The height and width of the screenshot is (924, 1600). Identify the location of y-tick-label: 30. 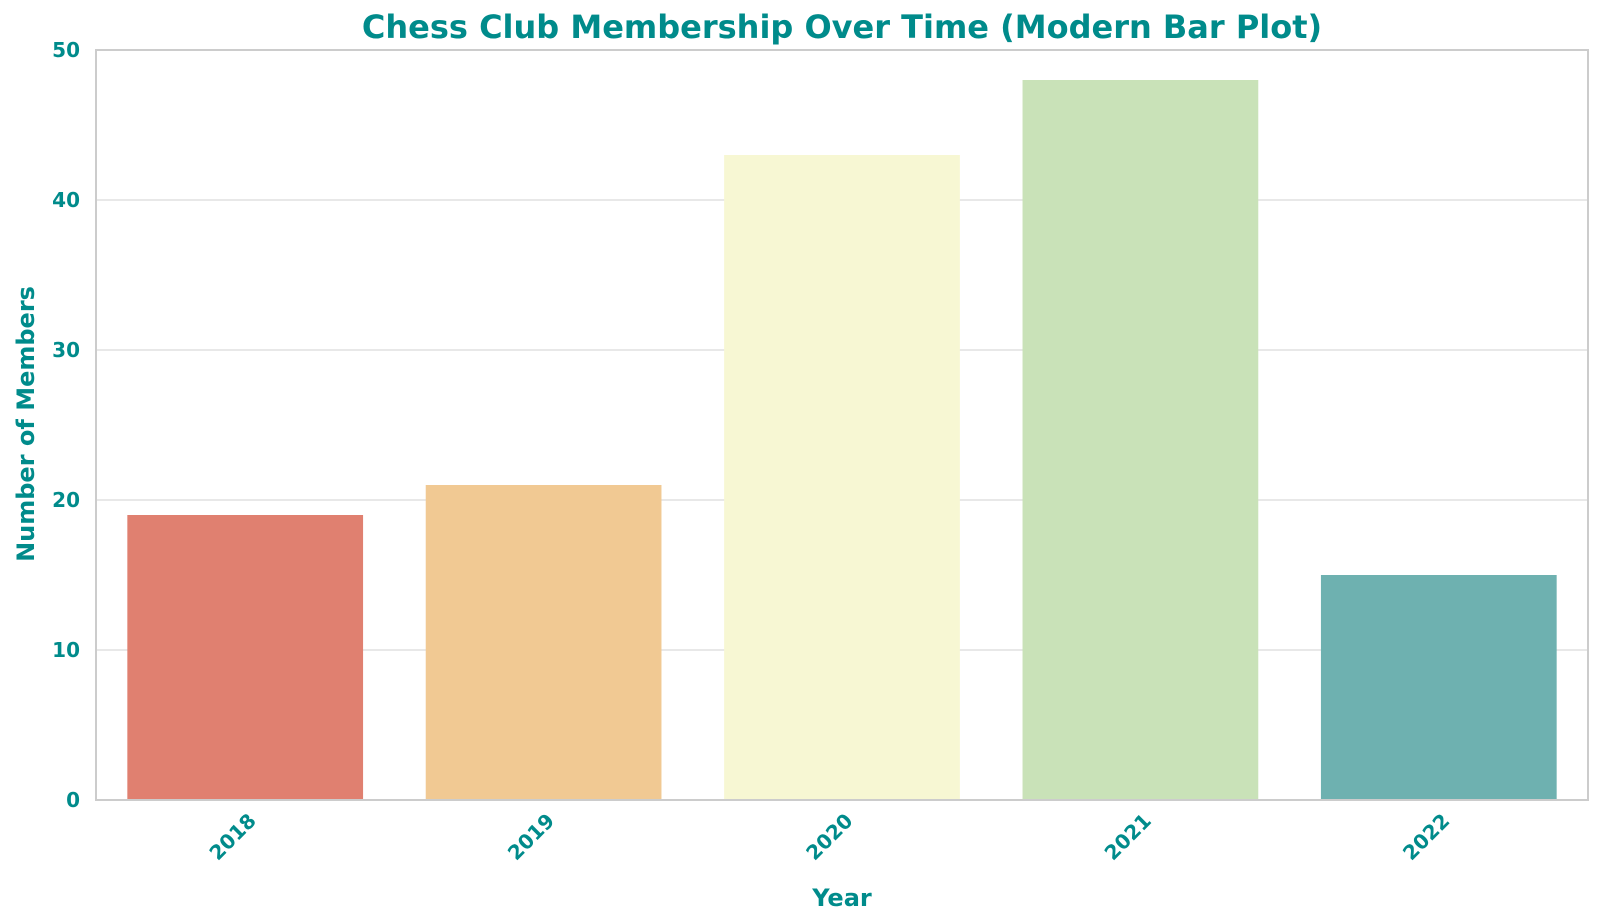
(66, 350).